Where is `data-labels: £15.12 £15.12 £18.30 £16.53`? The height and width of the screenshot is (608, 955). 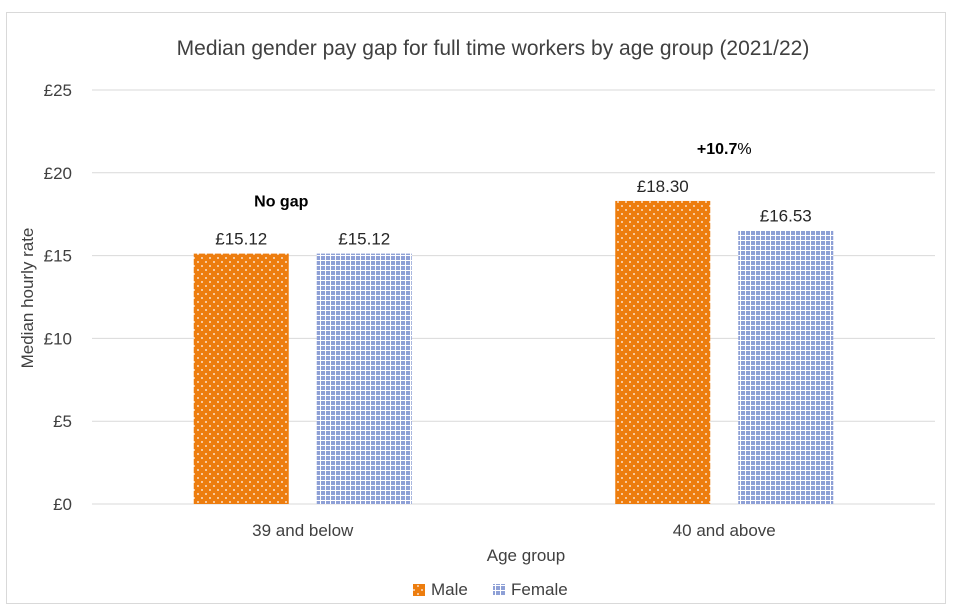 data-labels: £15.12 £15.12 £18.30 £16.53 is located at coordinates (513, 213).